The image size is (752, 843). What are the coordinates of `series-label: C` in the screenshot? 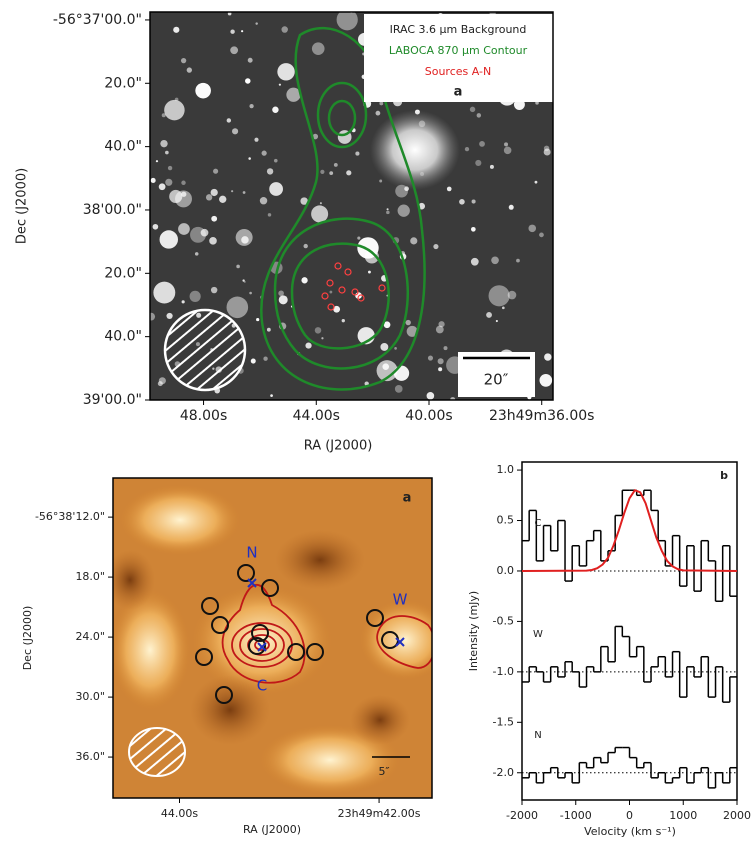 It's located at (538, 523).